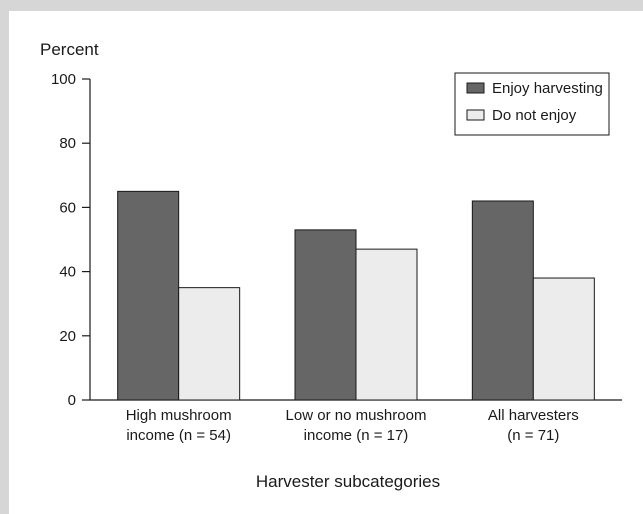 The image size is (643, 514). I want to click on x-tick-label: High mushroom, so click(179, 415).